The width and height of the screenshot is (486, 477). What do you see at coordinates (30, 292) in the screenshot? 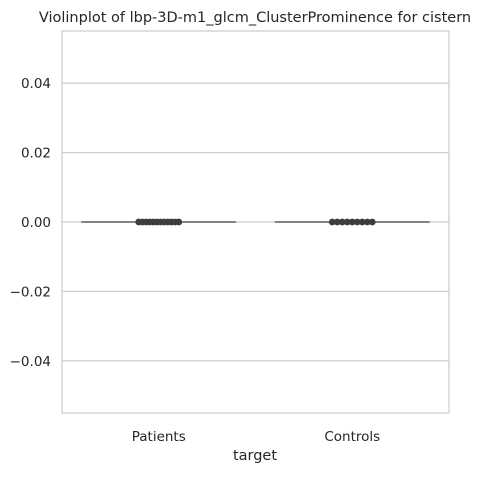
I see `y-tick-label: −0.02` at bounding box center [30, 292].